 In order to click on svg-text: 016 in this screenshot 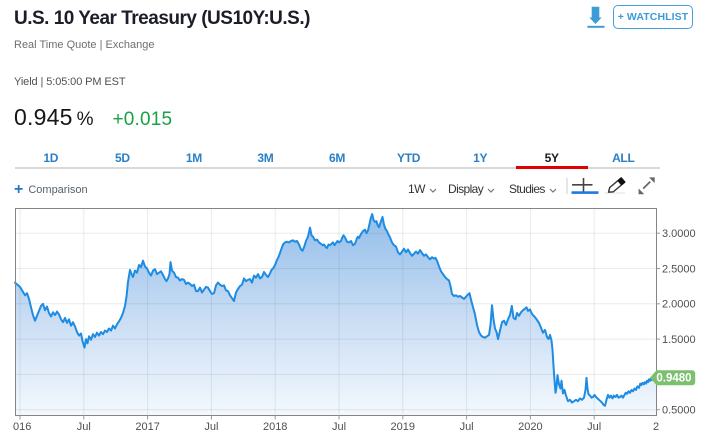, I will do `click(22, 427)`.